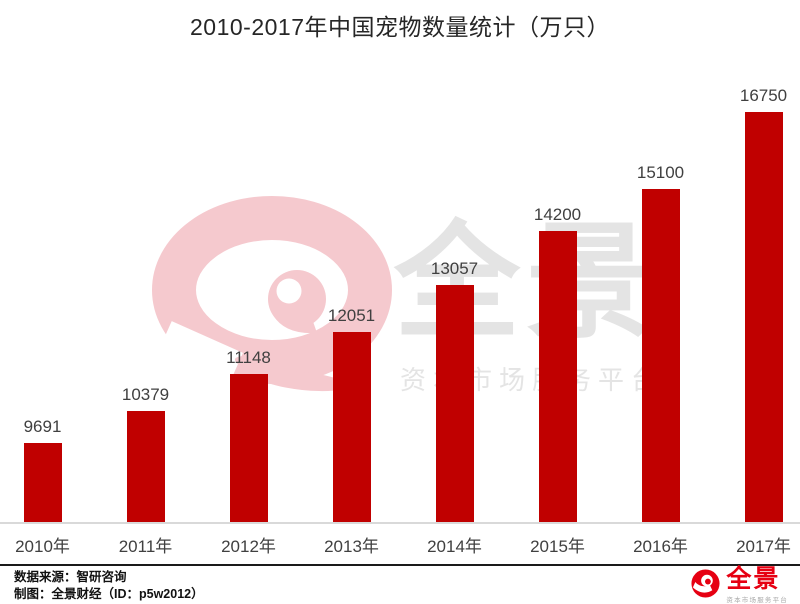  Describe the element at coordinates (763, 317) in the screenshot. I see `bar-2017年` at that location.